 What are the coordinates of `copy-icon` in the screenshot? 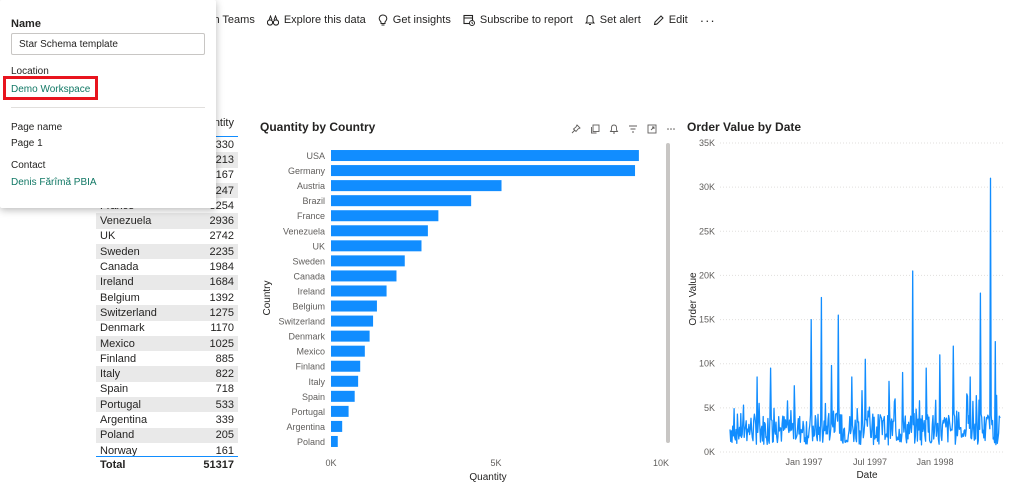 It's located at (594, 129).